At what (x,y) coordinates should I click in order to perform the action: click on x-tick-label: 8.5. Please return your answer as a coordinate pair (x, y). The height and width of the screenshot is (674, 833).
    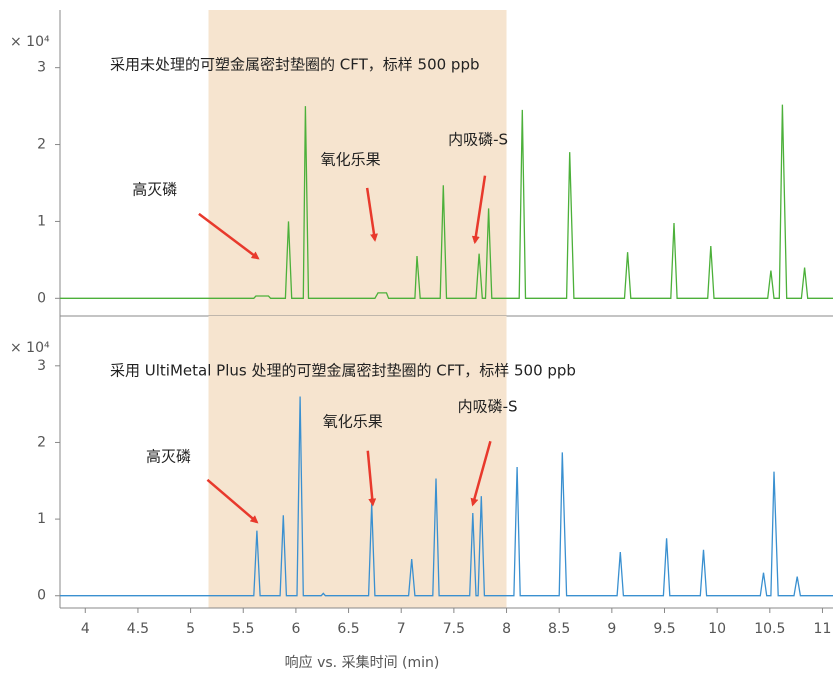
    Looking at the image, I should click on (559, 629).